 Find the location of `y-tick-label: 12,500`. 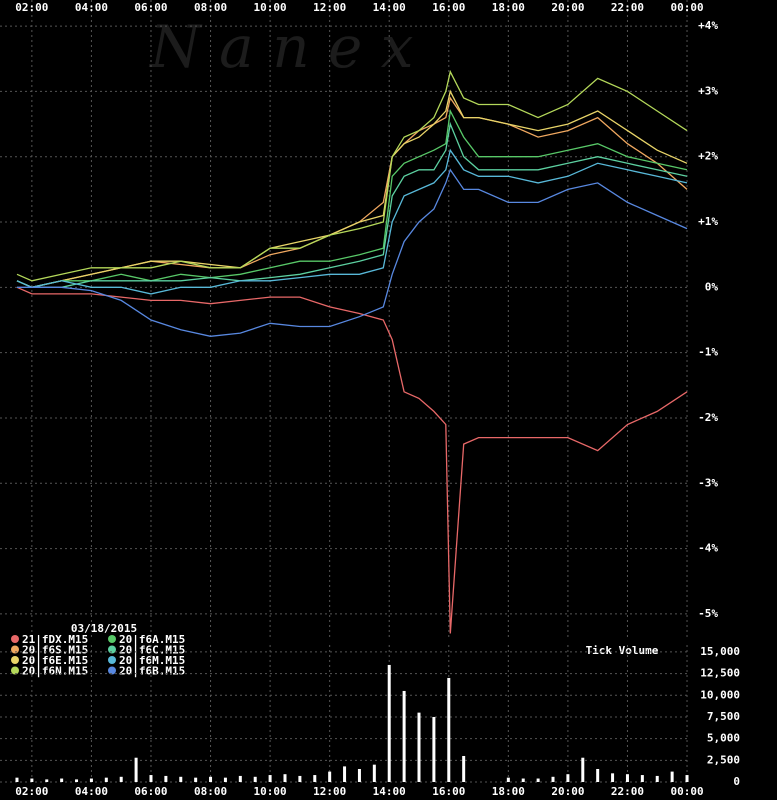

y-tick-label: 12,500 is located at coordinates (720, 673).